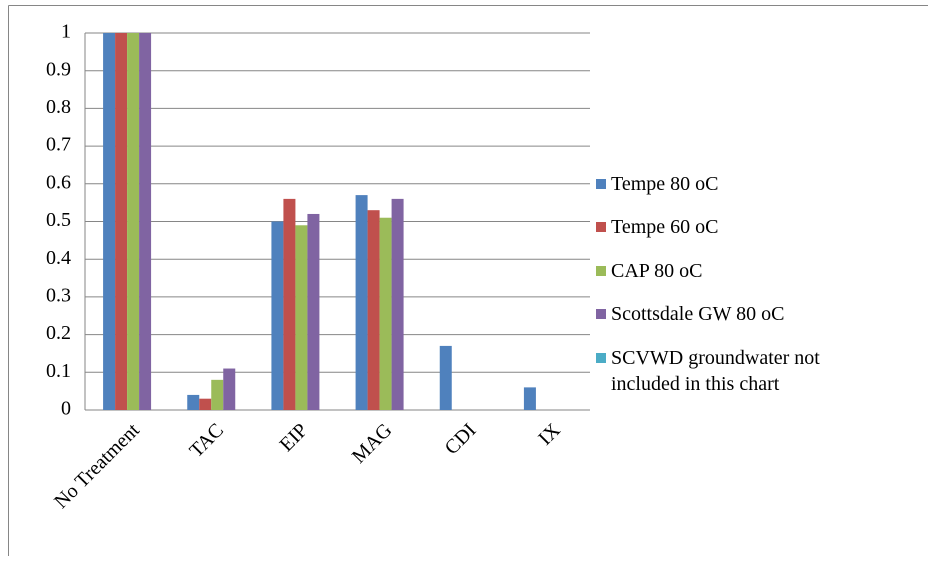 Image resolution: width=929 pixels, height=563 pixels. Describe the element at coordinates (461, 439) in the screenshot. I see `x-tick-label: CDI` at that location.